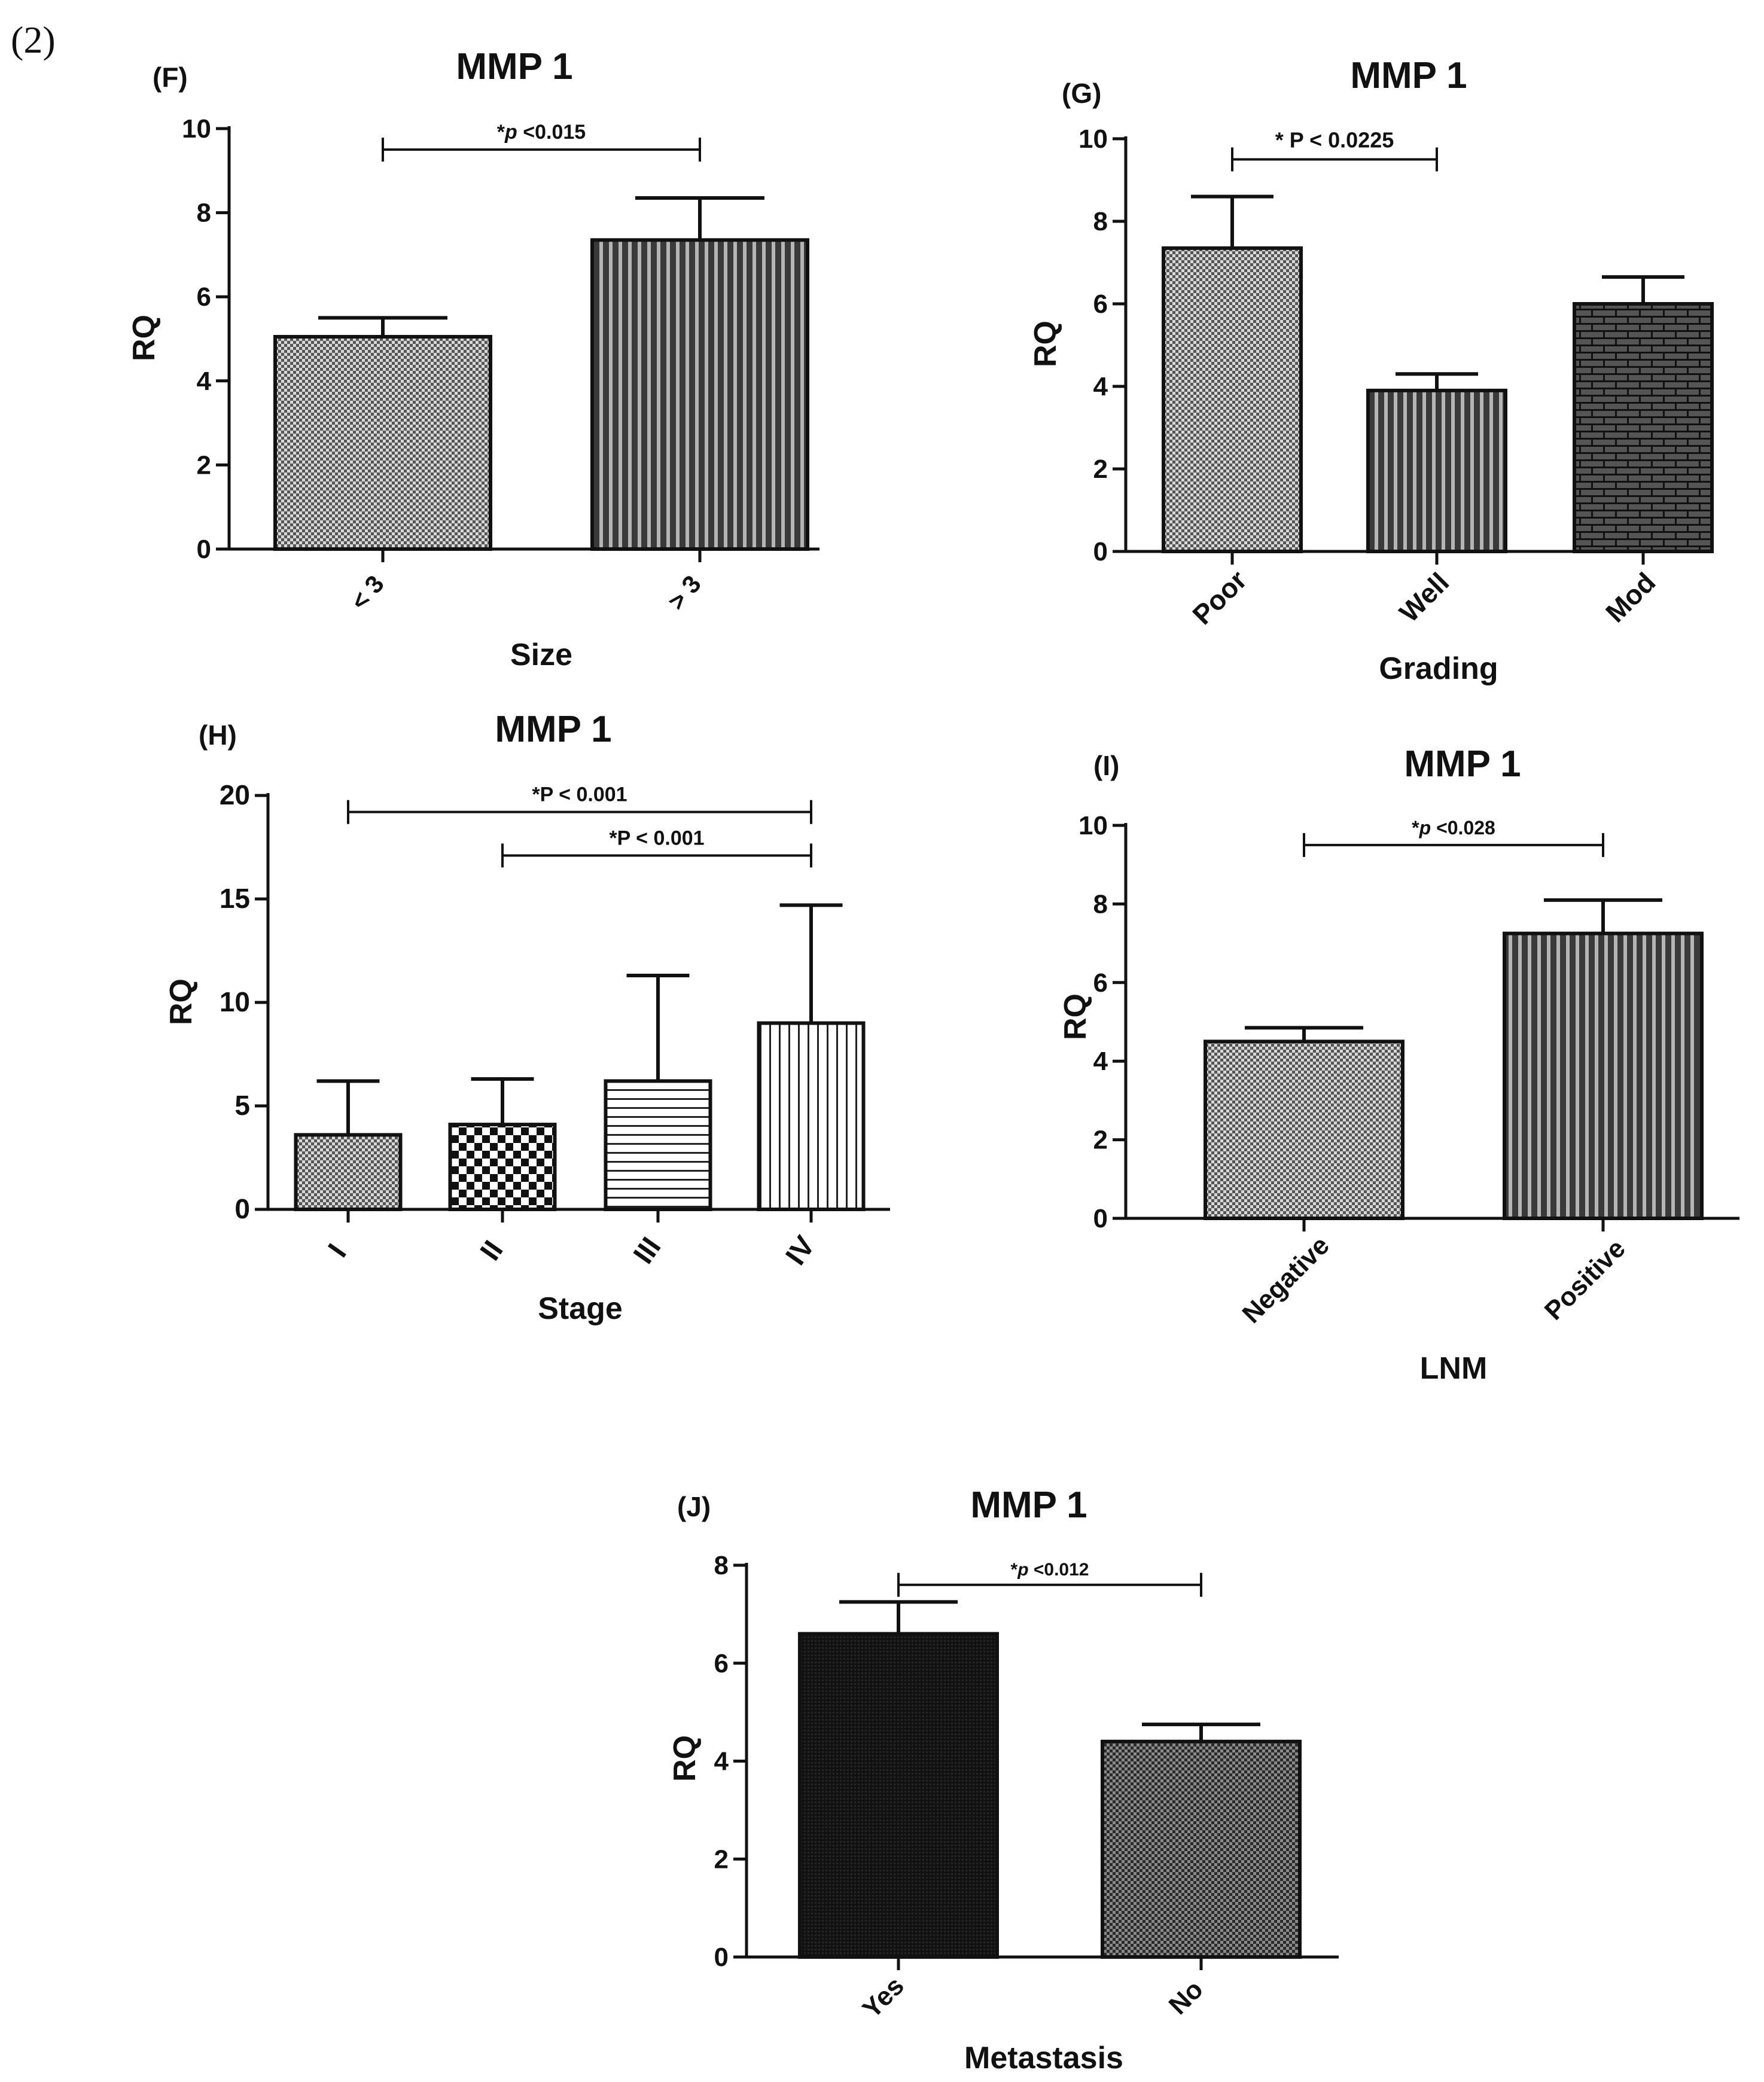  What do you see at coordinates (1186, 1998) in the screenshot?
I see `x-tick-label: No` at bounding box center [1186, 1998].